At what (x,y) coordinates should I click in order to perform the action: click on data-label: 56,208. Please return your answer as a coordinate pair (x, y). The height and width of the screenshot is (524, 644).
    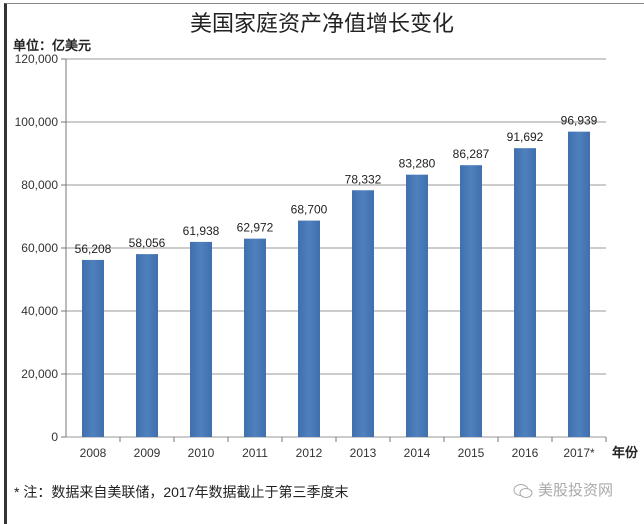
    Looking at the image, I should click on (93, 249).